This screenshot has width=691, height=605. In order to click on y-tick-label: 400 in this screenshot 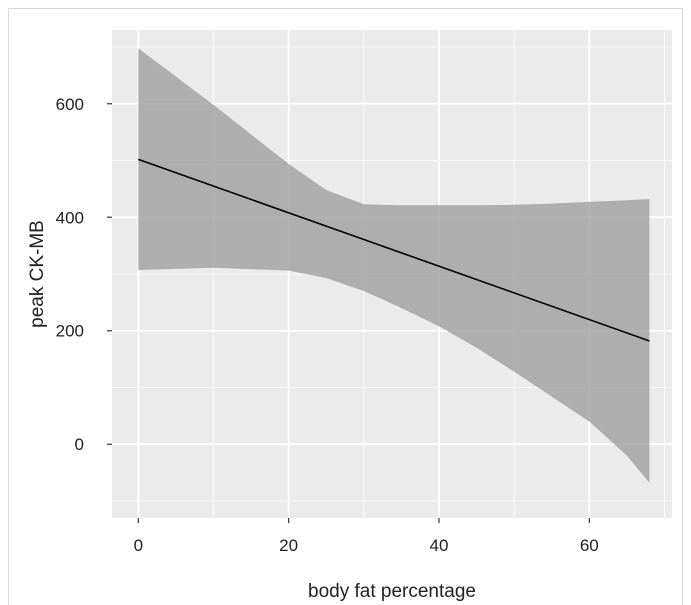, I will do `click(70, 217)`.